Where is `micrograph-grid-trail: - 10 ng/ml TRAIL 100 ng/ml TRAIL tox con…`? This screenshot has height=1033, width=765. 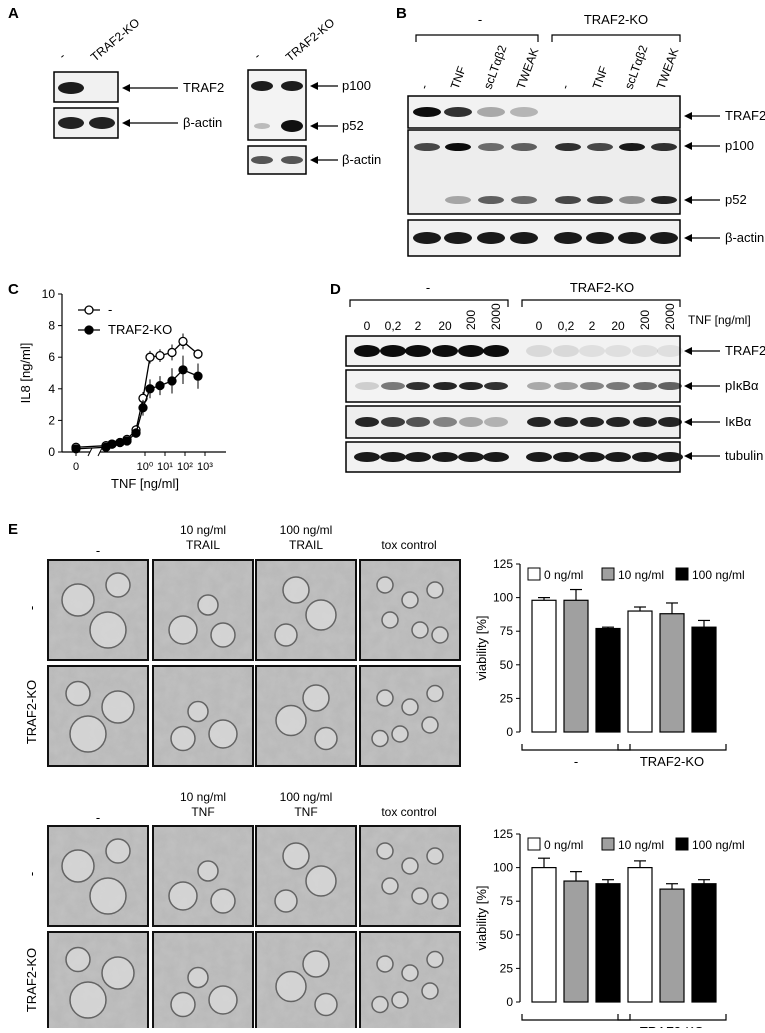
micrograph-grid-trail: - 10 ng/ml TRAIL 100 ng/ml TRAIL tox con… is located at coordinates (242, 645).